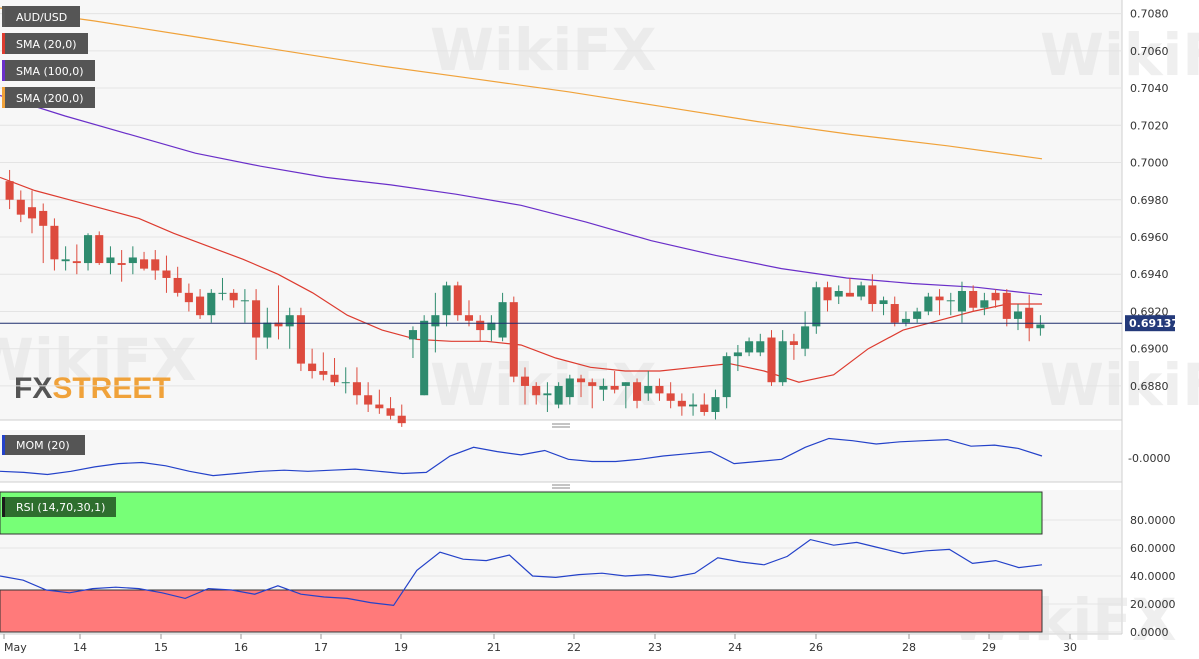  I want to click on price-tick-label: 0.7060, so click(1149, 51).